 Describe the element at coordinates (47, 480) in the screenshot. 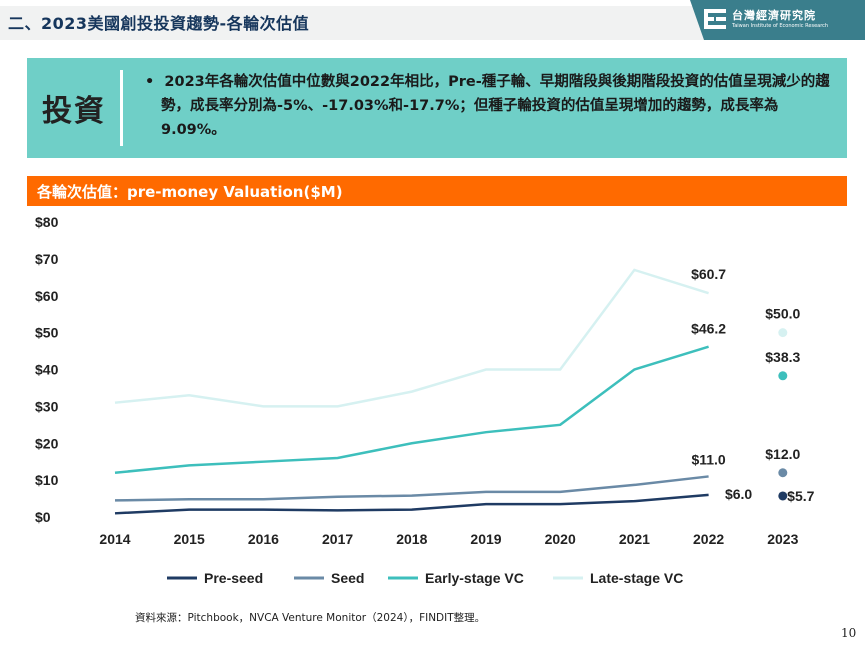

I see `y-tick-label: $10` at that location.